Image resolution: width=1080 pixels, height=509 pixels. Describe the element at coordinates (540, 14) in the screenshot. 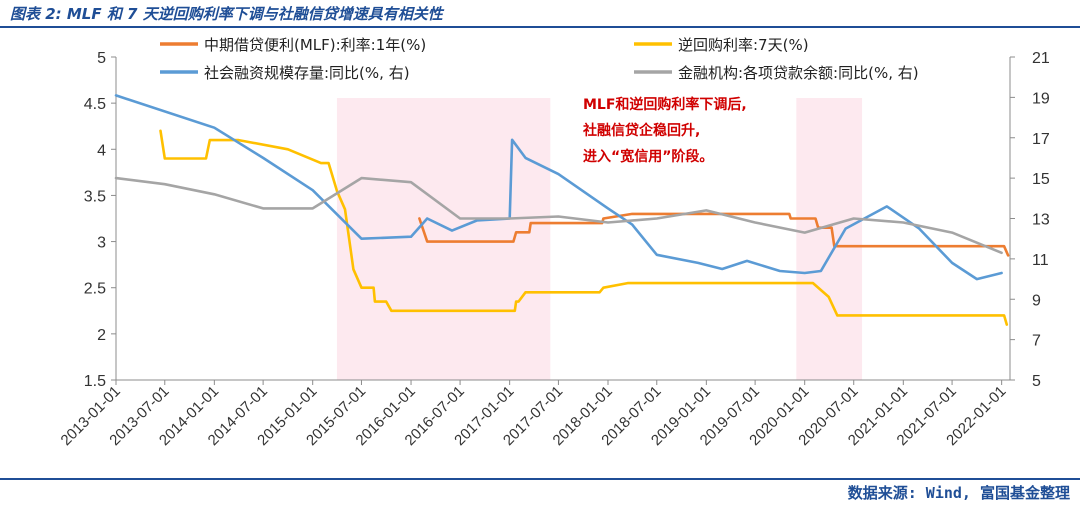

I see `title-bar: 图表 2: MLF 和 7 天逆回购利率下调与社融信贷增速具有相关性` at that location.